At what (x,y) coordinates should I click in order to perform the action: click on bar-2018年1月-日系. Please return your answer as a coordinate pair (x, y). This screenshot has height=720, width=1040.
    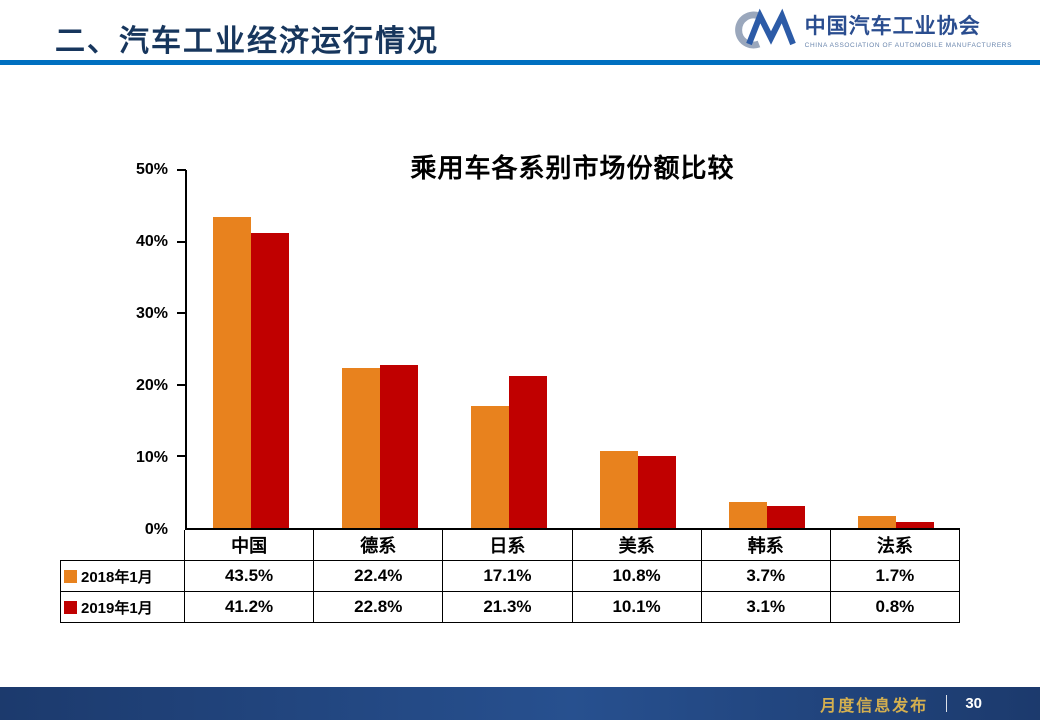
    Looking at the image, I should click on (490, 466).